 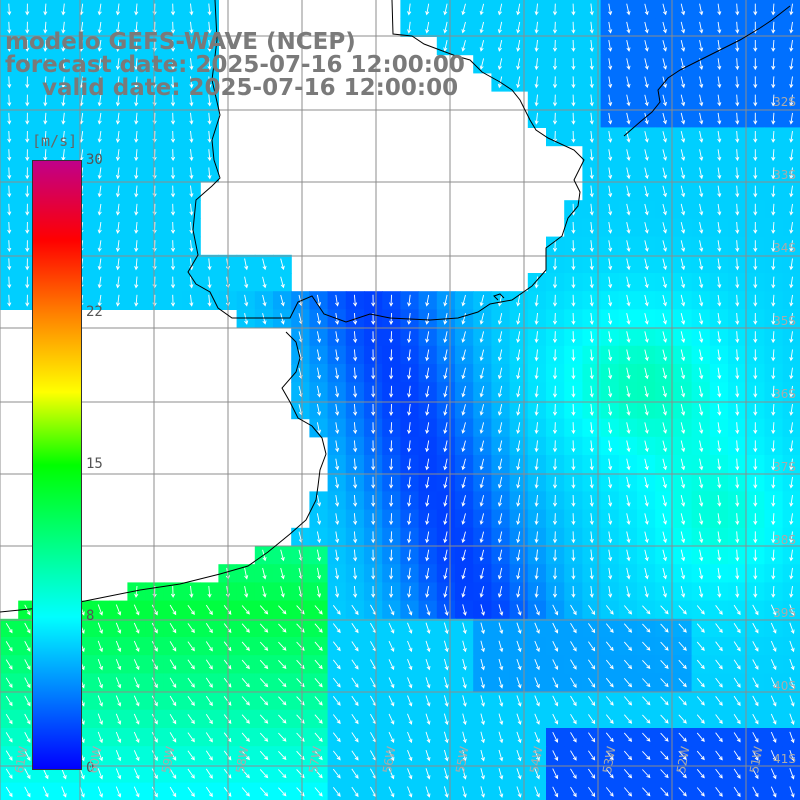 What do you see at coordinates (180, 42) in the screenshot?
I see `map-title-model: modelo GEFS-WAVE (NCEP)` at bounding box center [180, 42].